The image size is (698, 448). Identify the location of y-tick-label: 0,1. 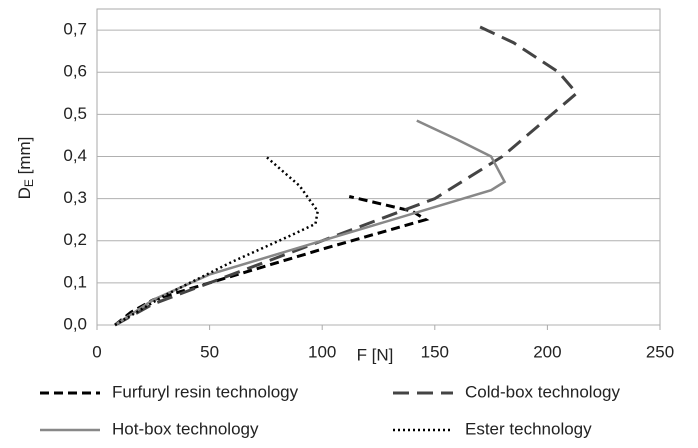
(75, 281).